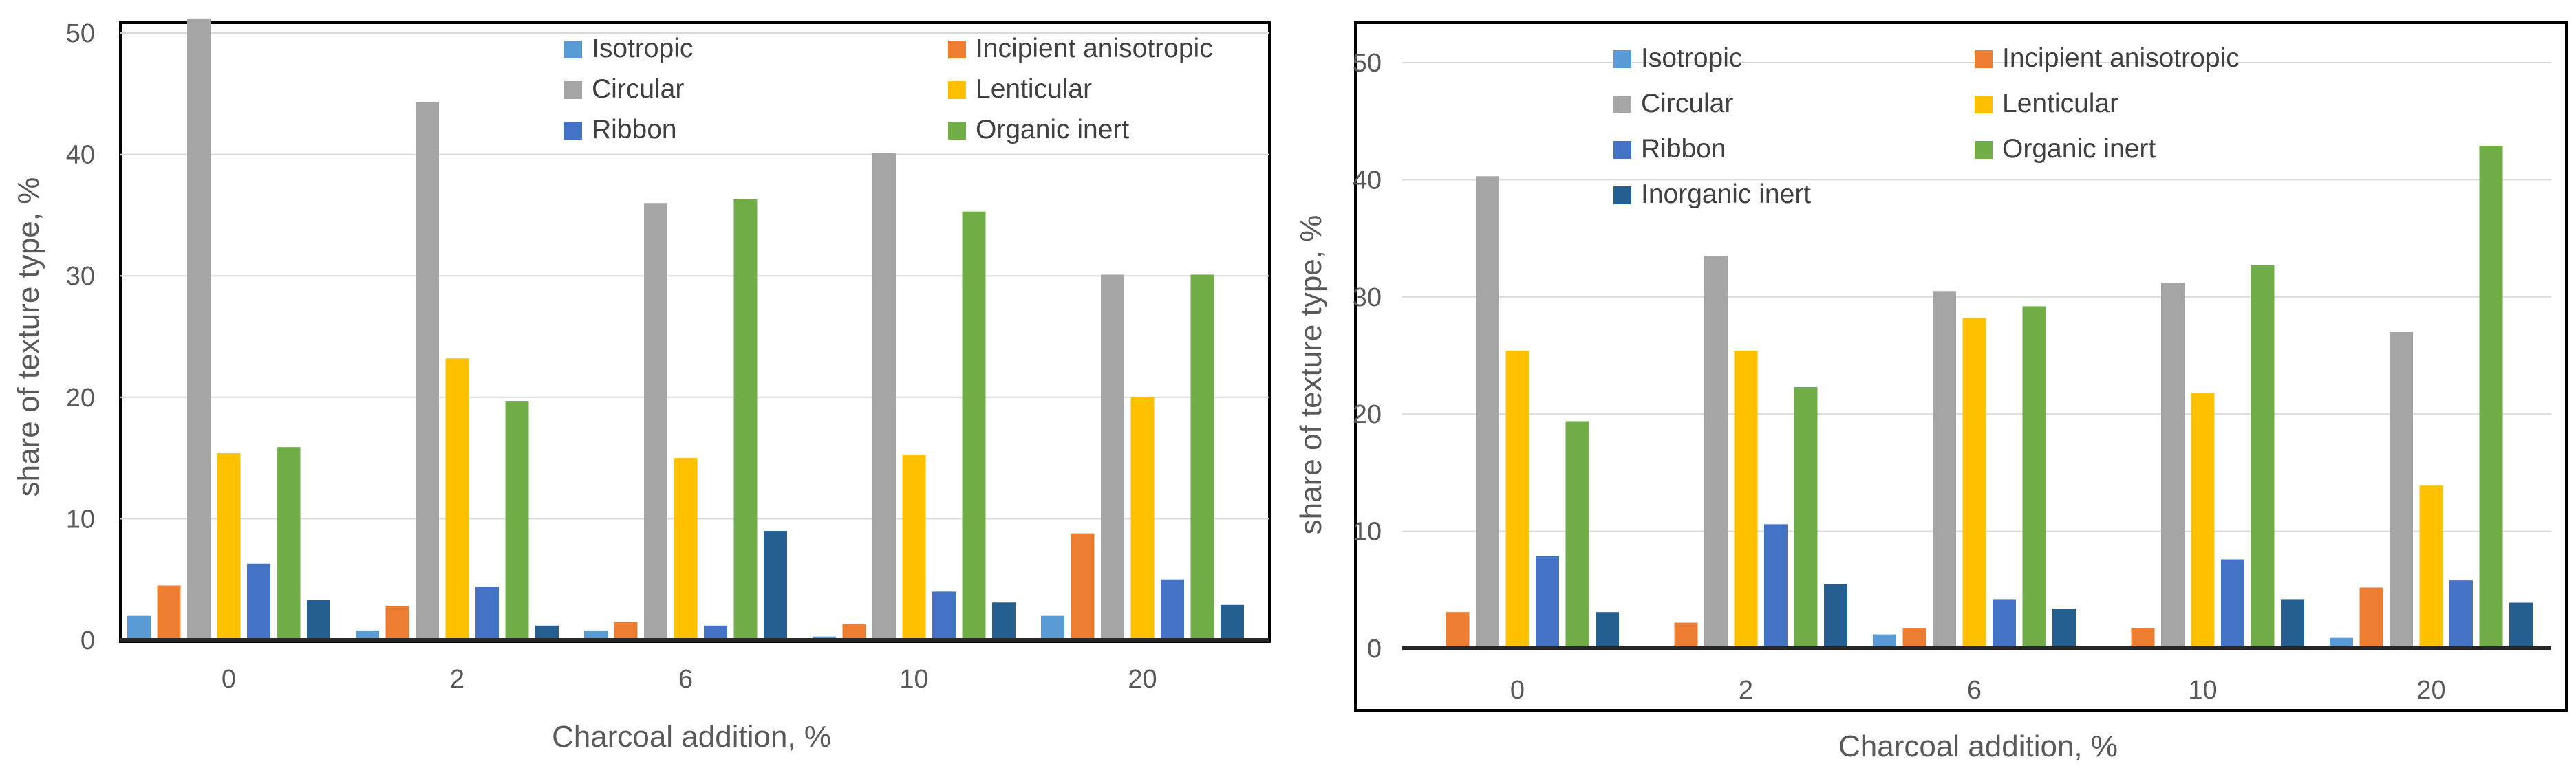  I want to click on chart-left-y-axis-label: share of texture type, %, so click(28, 337).